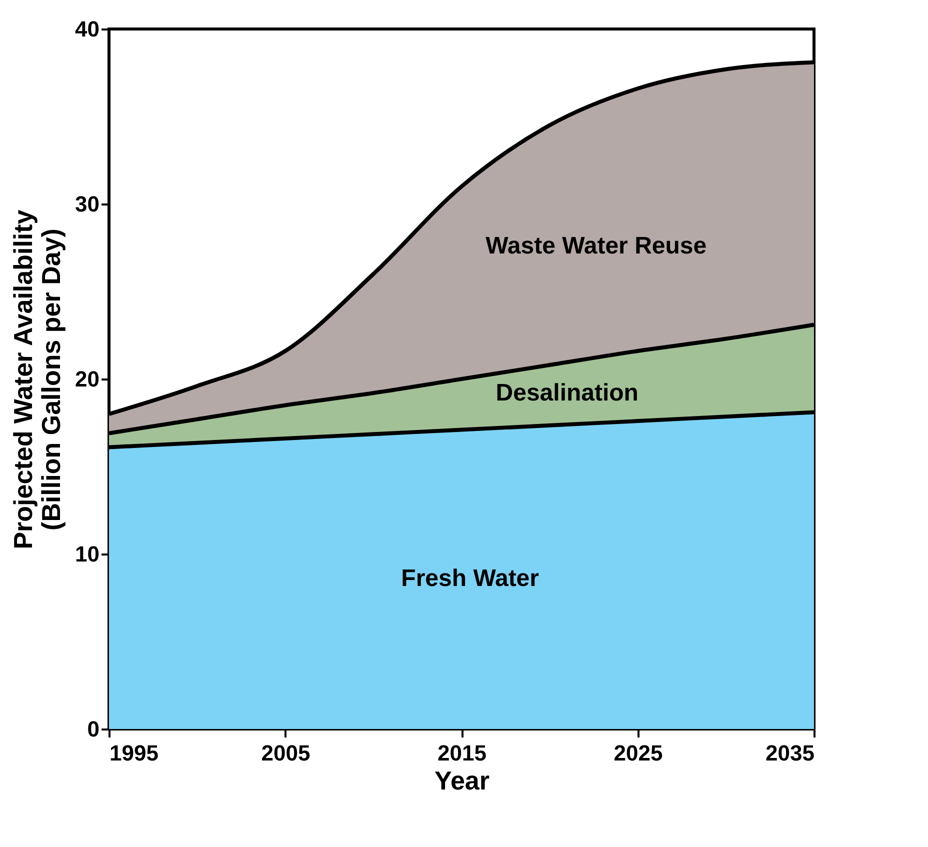  I want to click on x-tick-label: 2025, so click(638, 753).